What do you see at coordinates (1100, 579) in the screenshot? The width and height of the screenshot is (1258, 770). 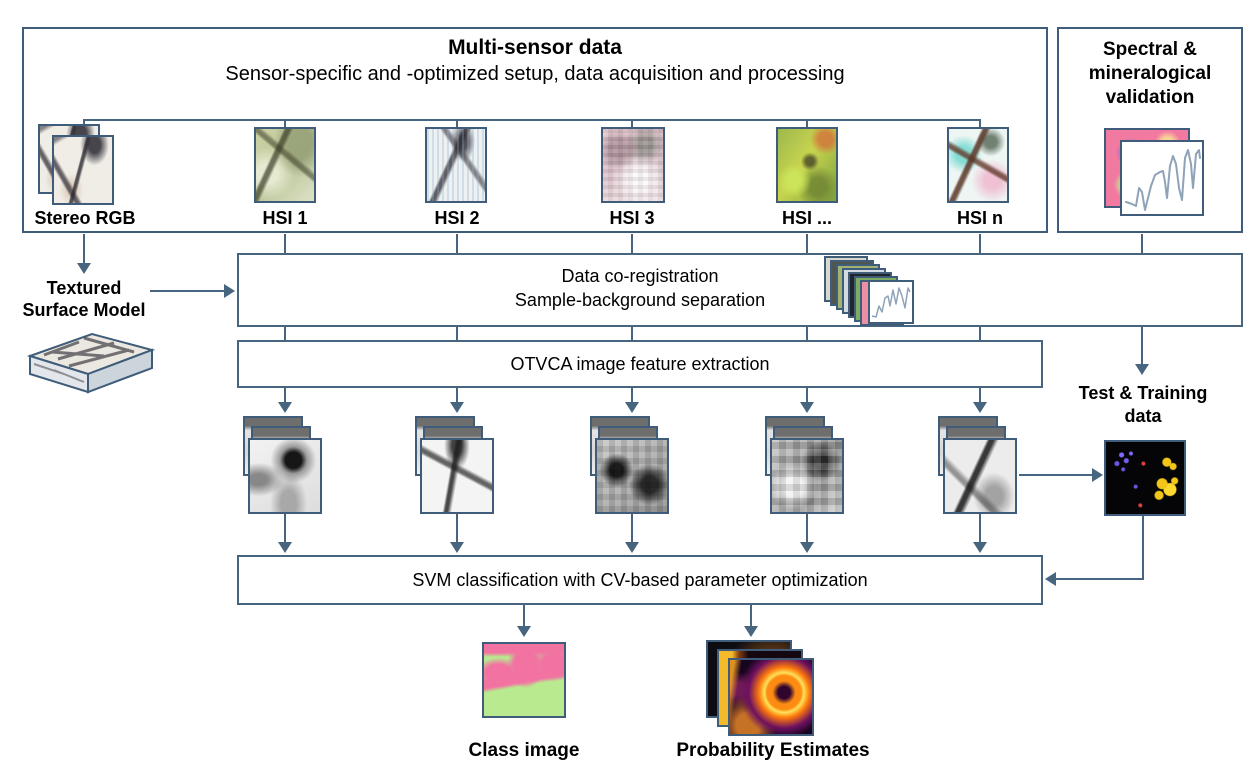 I see `training-left-line` at bounding box center [1100, 579].